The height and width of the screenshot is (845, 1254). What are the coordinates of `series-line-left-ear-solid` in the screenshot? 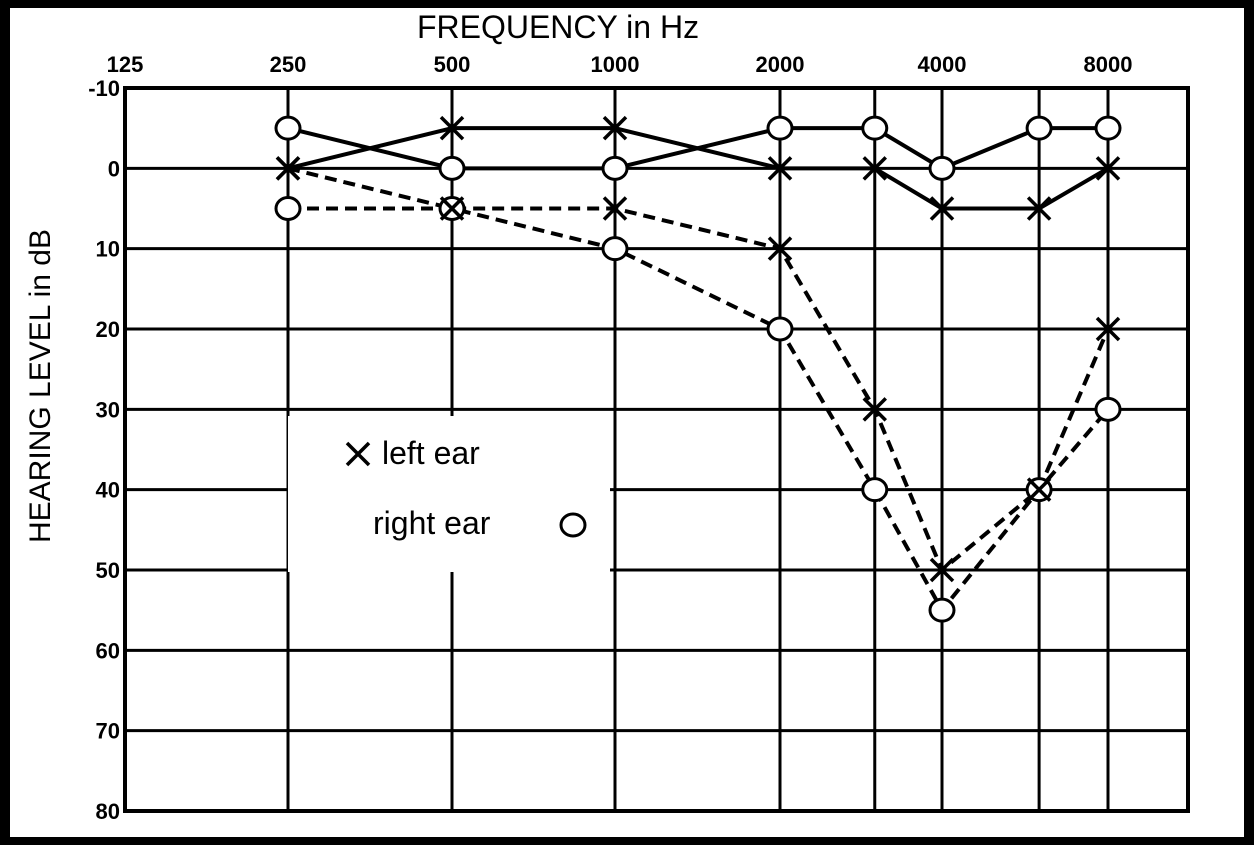 It's located at (698, 168).